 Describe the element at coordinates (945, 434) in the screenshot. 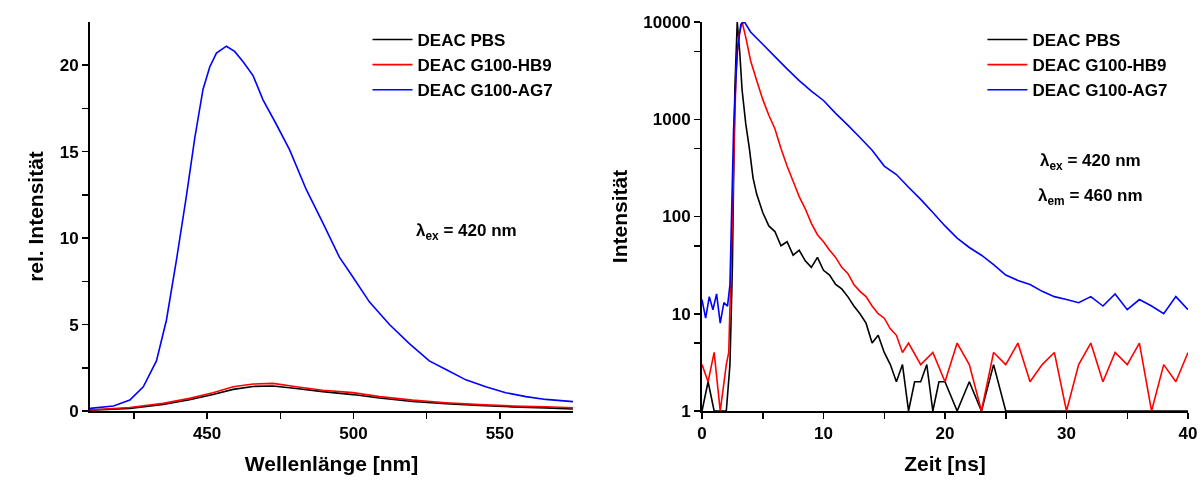

I see `x-tick-label: 20` at that location.